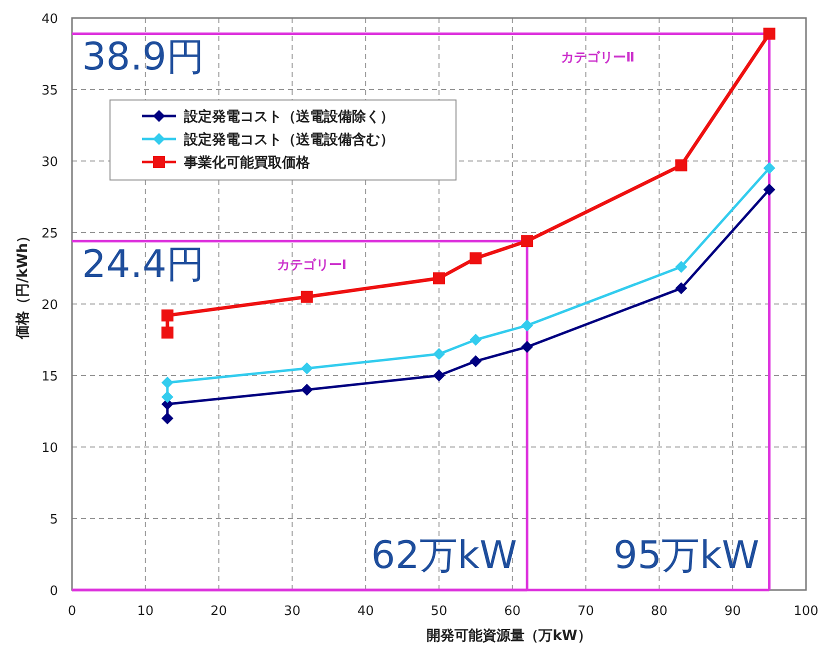  What do you see at coordinates (586, 611) in the screenshot?
I see `x-tick-label: 70` at bounding box center [586, 611].